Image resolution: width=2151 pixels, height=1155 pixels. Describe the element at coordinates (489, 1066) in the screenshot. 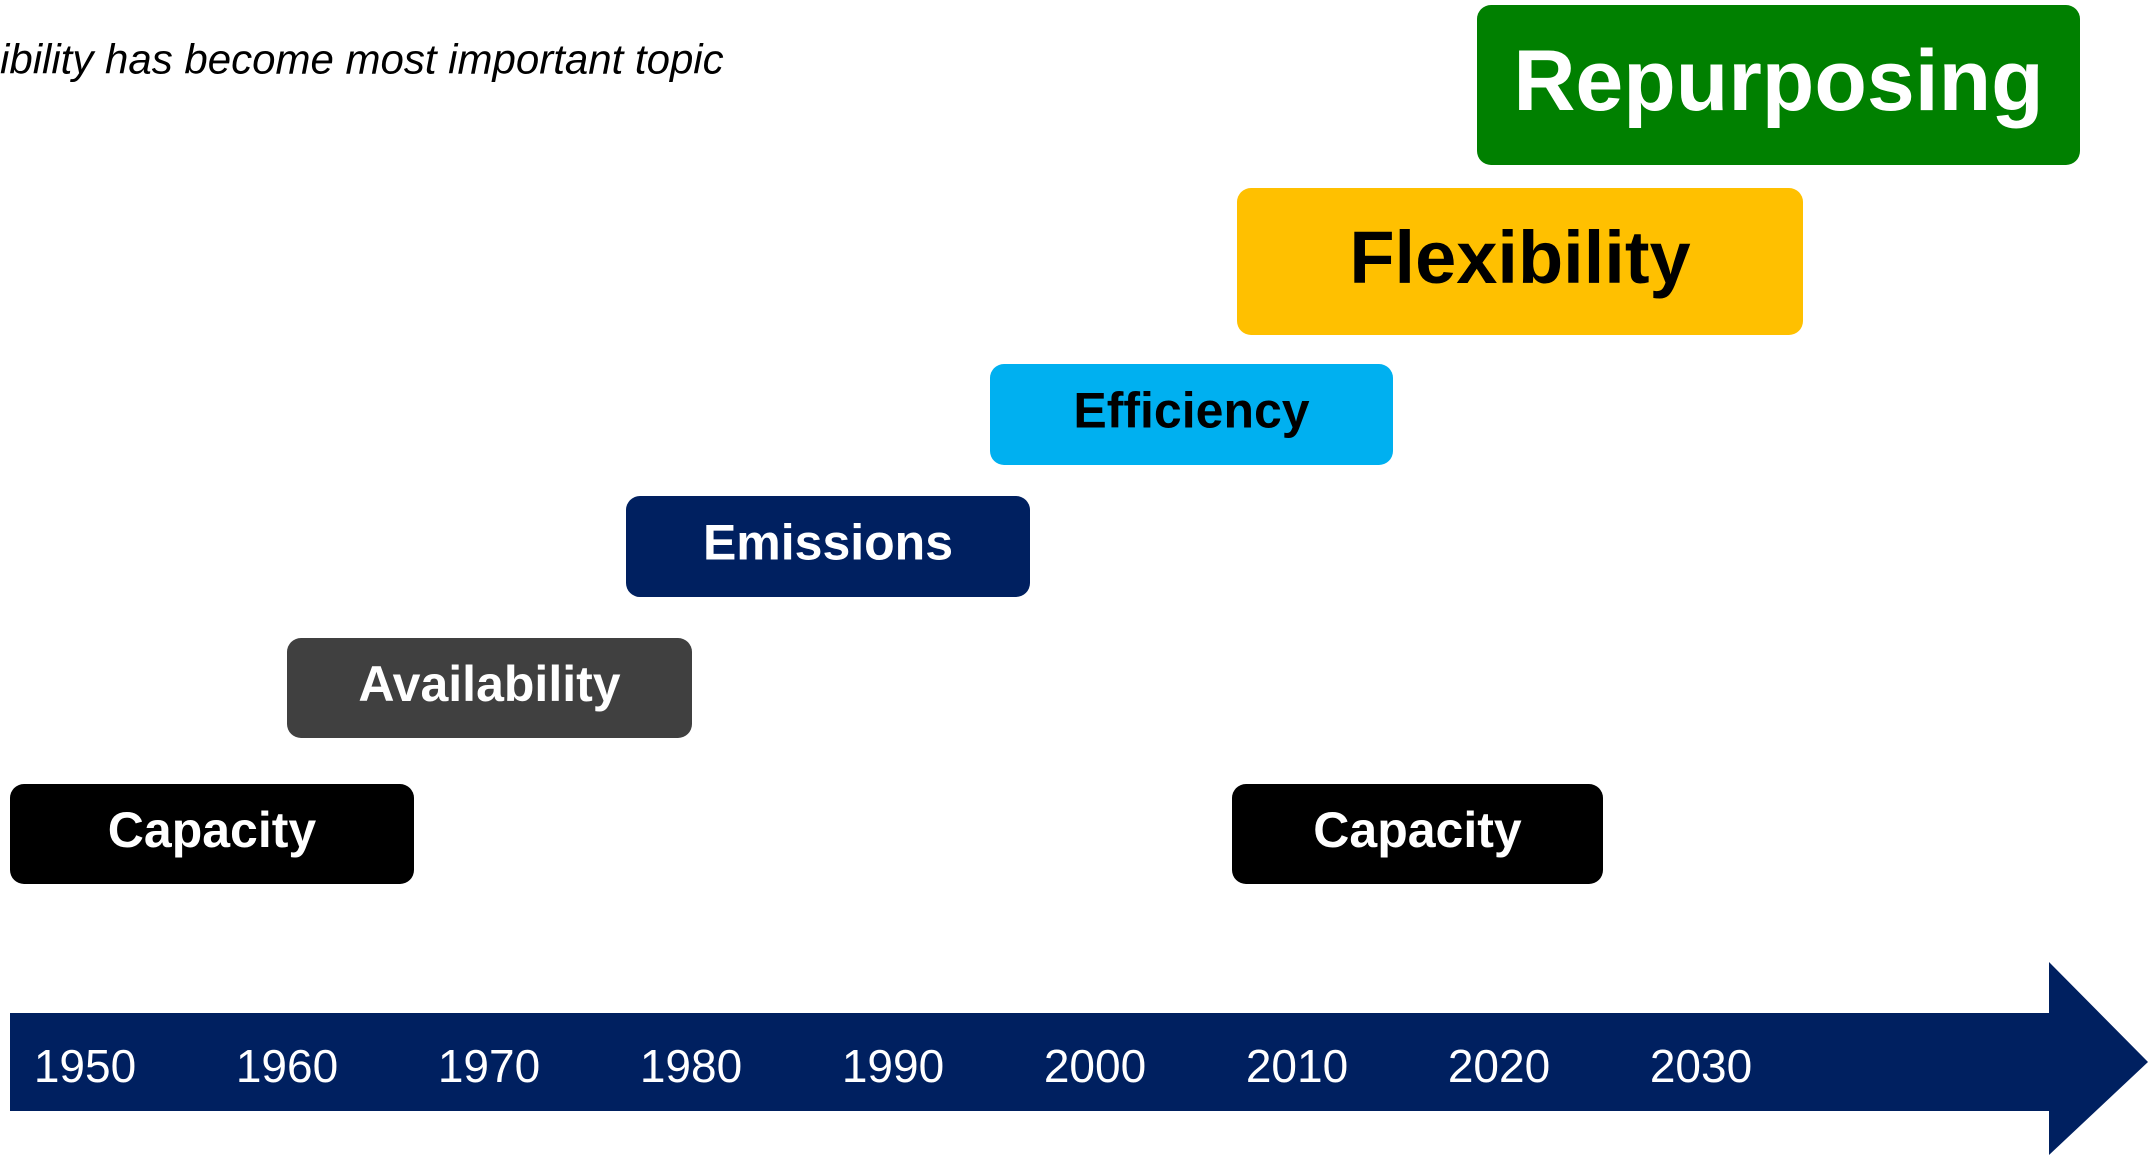

I see `year-label: 1970` at that location.